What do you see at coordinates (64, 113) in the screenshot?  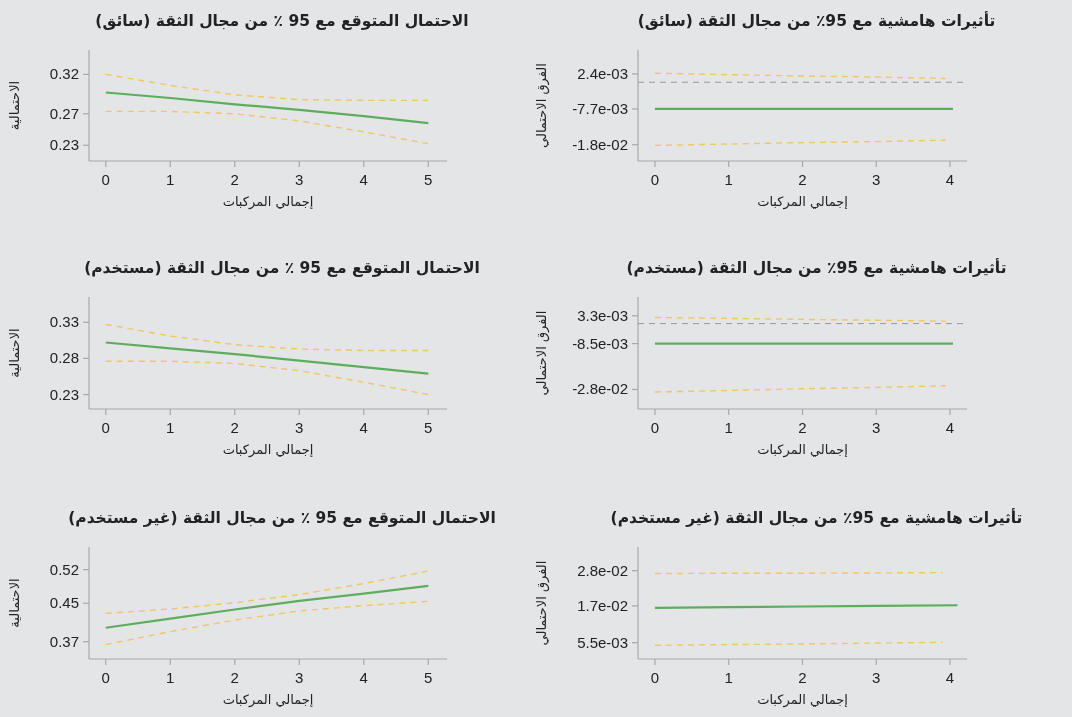 I see `y-tick-label: 0.27` at bounding box center [64, 113].